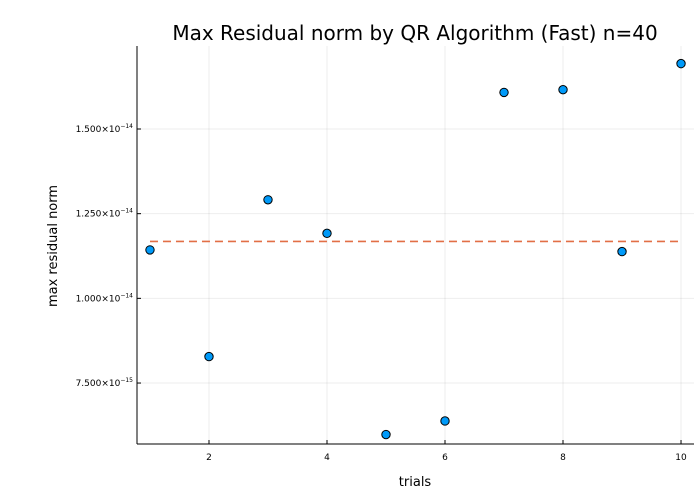 This screenshot has width=700, height=500. I want to click on x-tick-labels: 2 4 6 8 10, so click(446, 451).